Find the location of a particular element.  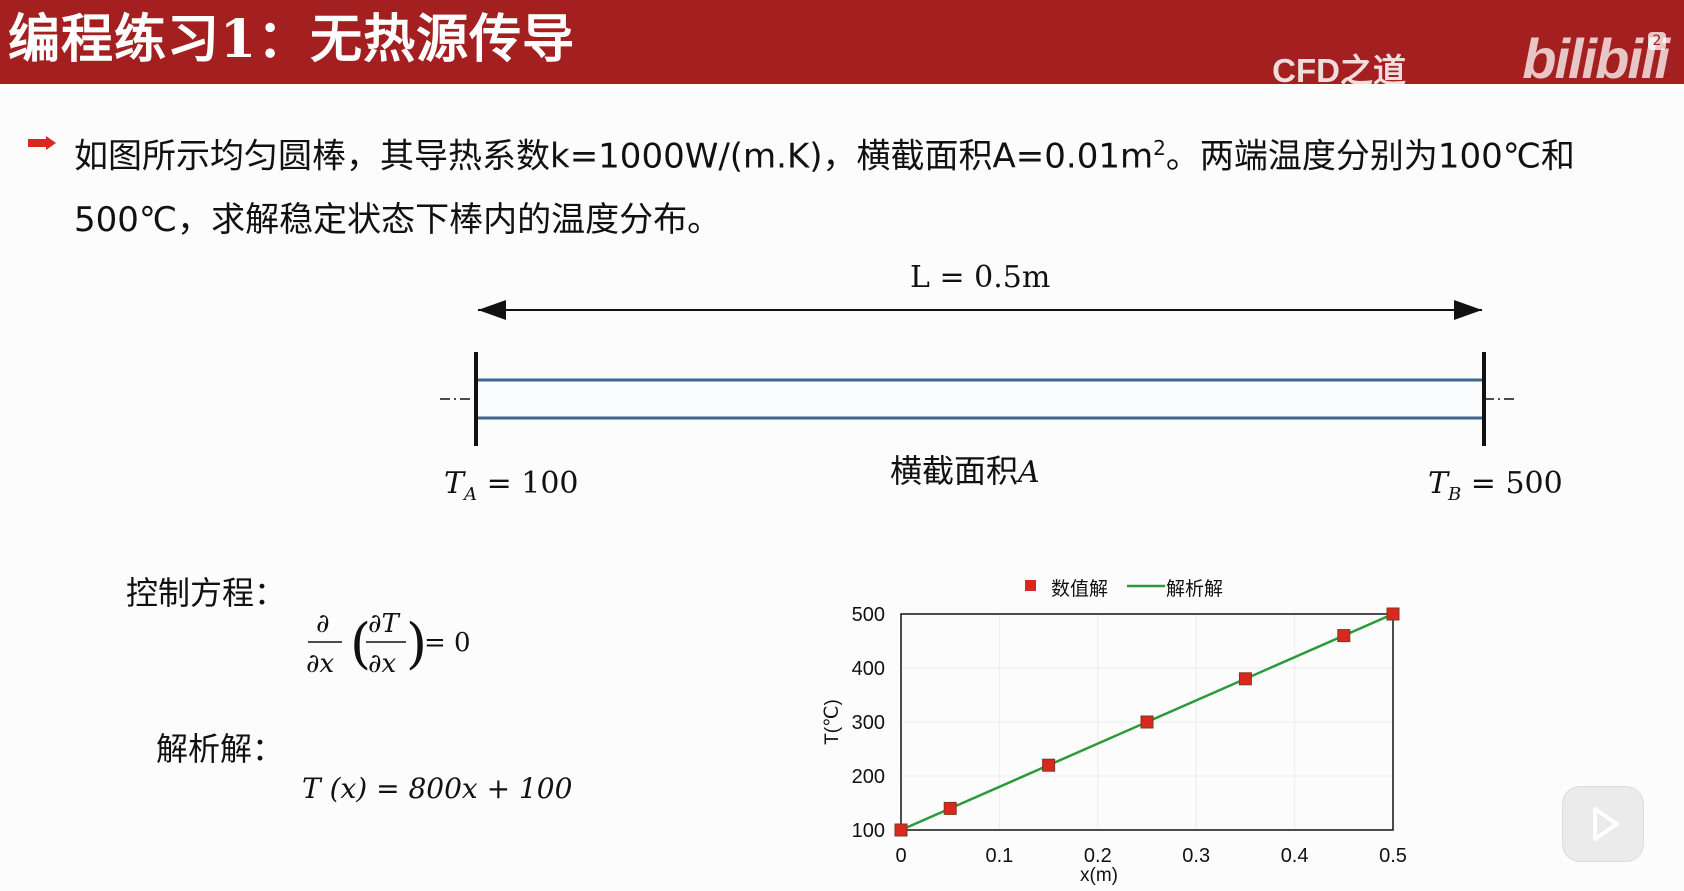

legend-label-analytic: 解析解 is located at coordinates (1194, 589).